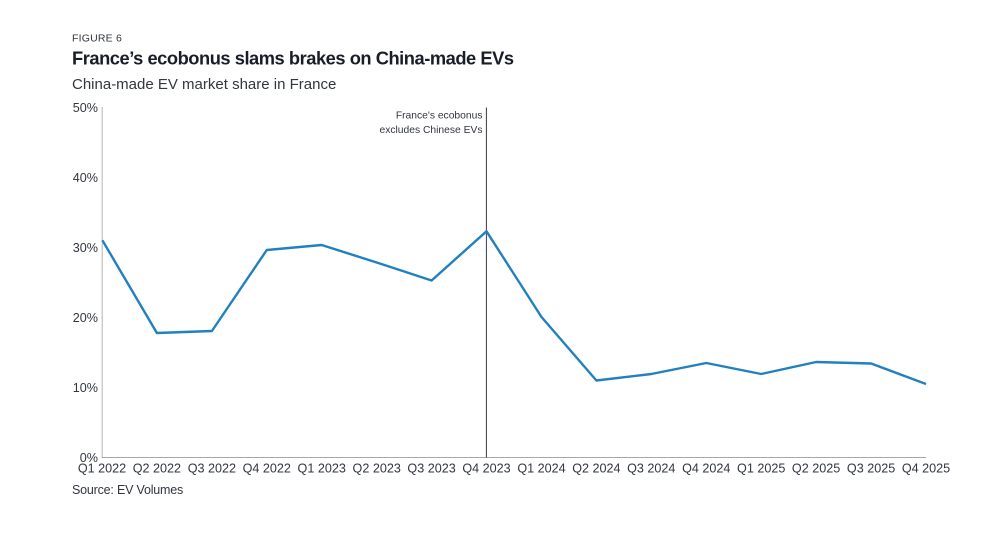 Image resolution: width=1005 pixels, height=535 pixels. What do you see at coordinates (204, 84) in the screenshot?
I see `svg-text:China-made EV market share in: China-made EV market share in France` at bounding box center [204, 84].